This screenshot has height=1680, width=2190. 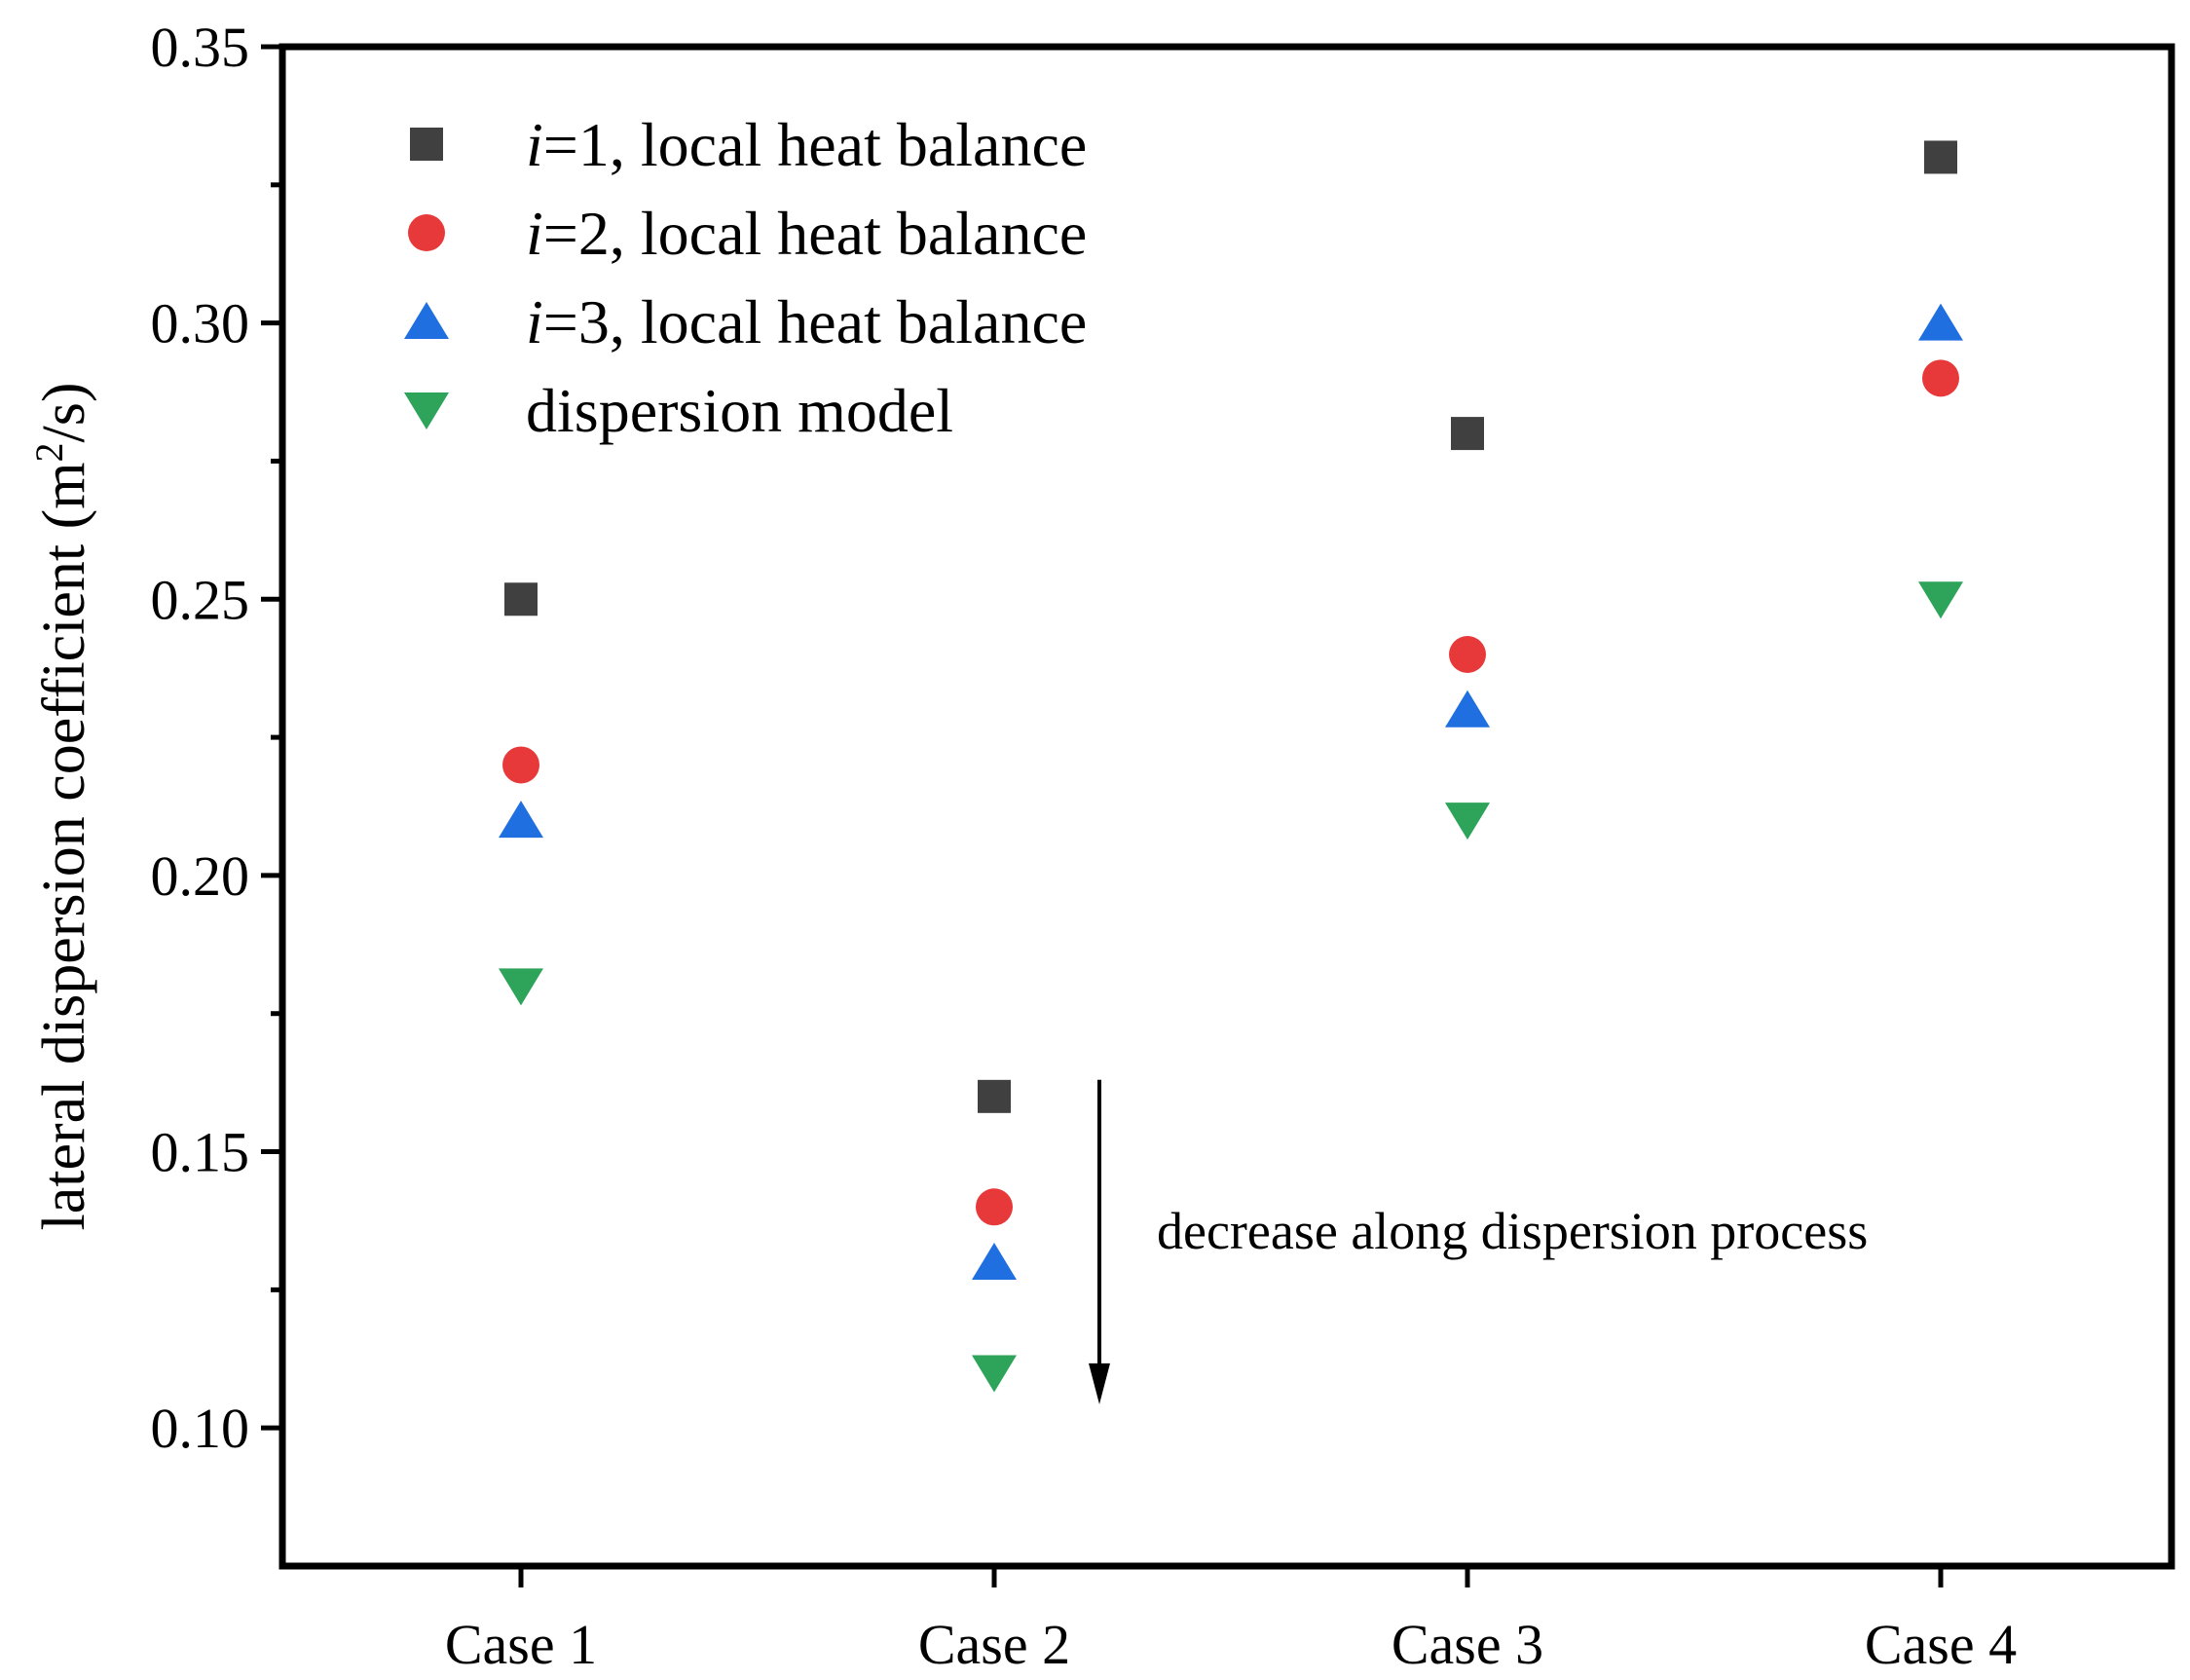 I want to click on annotation-text: decrease along dispersion process, so click(x=1512, y=1231).